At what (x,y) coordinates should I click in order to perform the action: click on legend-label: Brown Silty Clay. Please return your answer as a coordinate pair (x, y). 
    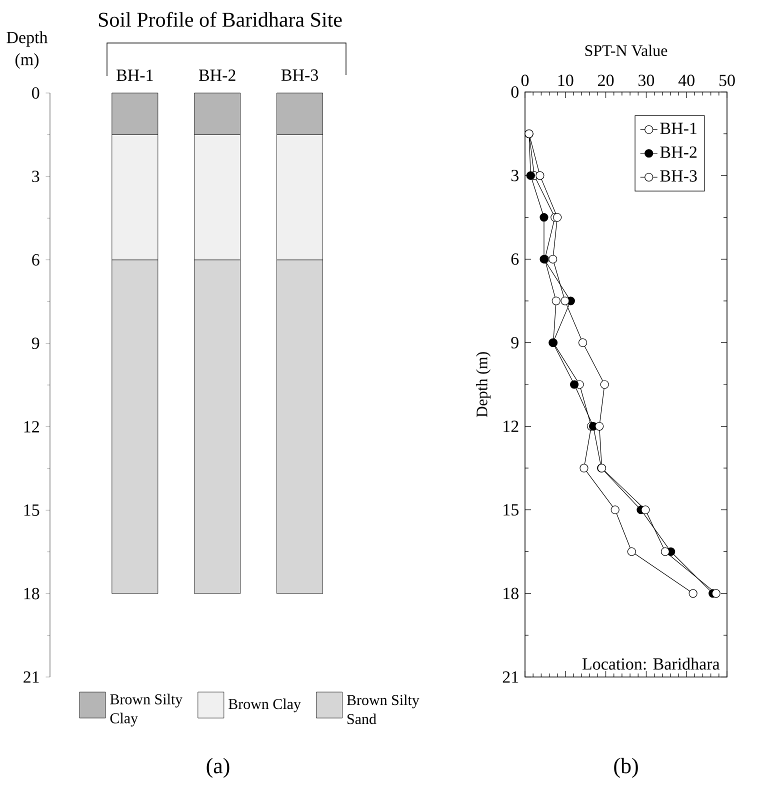
    Looking at the image, I should click on (146, 710).